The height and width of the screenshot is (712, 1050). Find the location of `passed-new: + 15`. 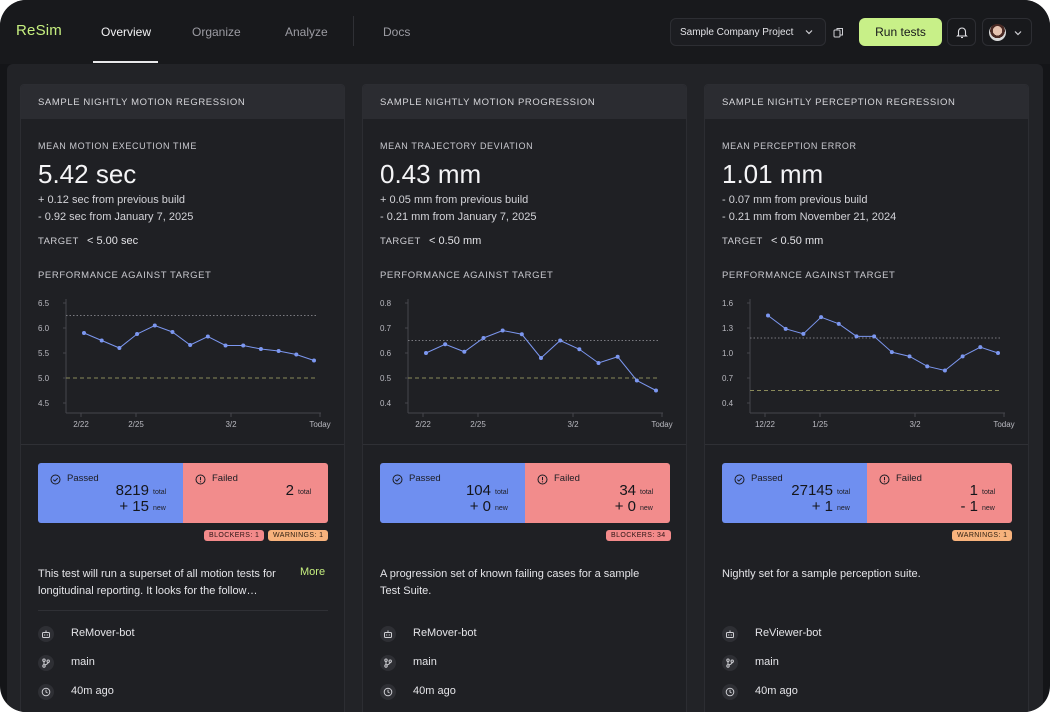

passed-new: + 15 is located at coordinates (134, 506).